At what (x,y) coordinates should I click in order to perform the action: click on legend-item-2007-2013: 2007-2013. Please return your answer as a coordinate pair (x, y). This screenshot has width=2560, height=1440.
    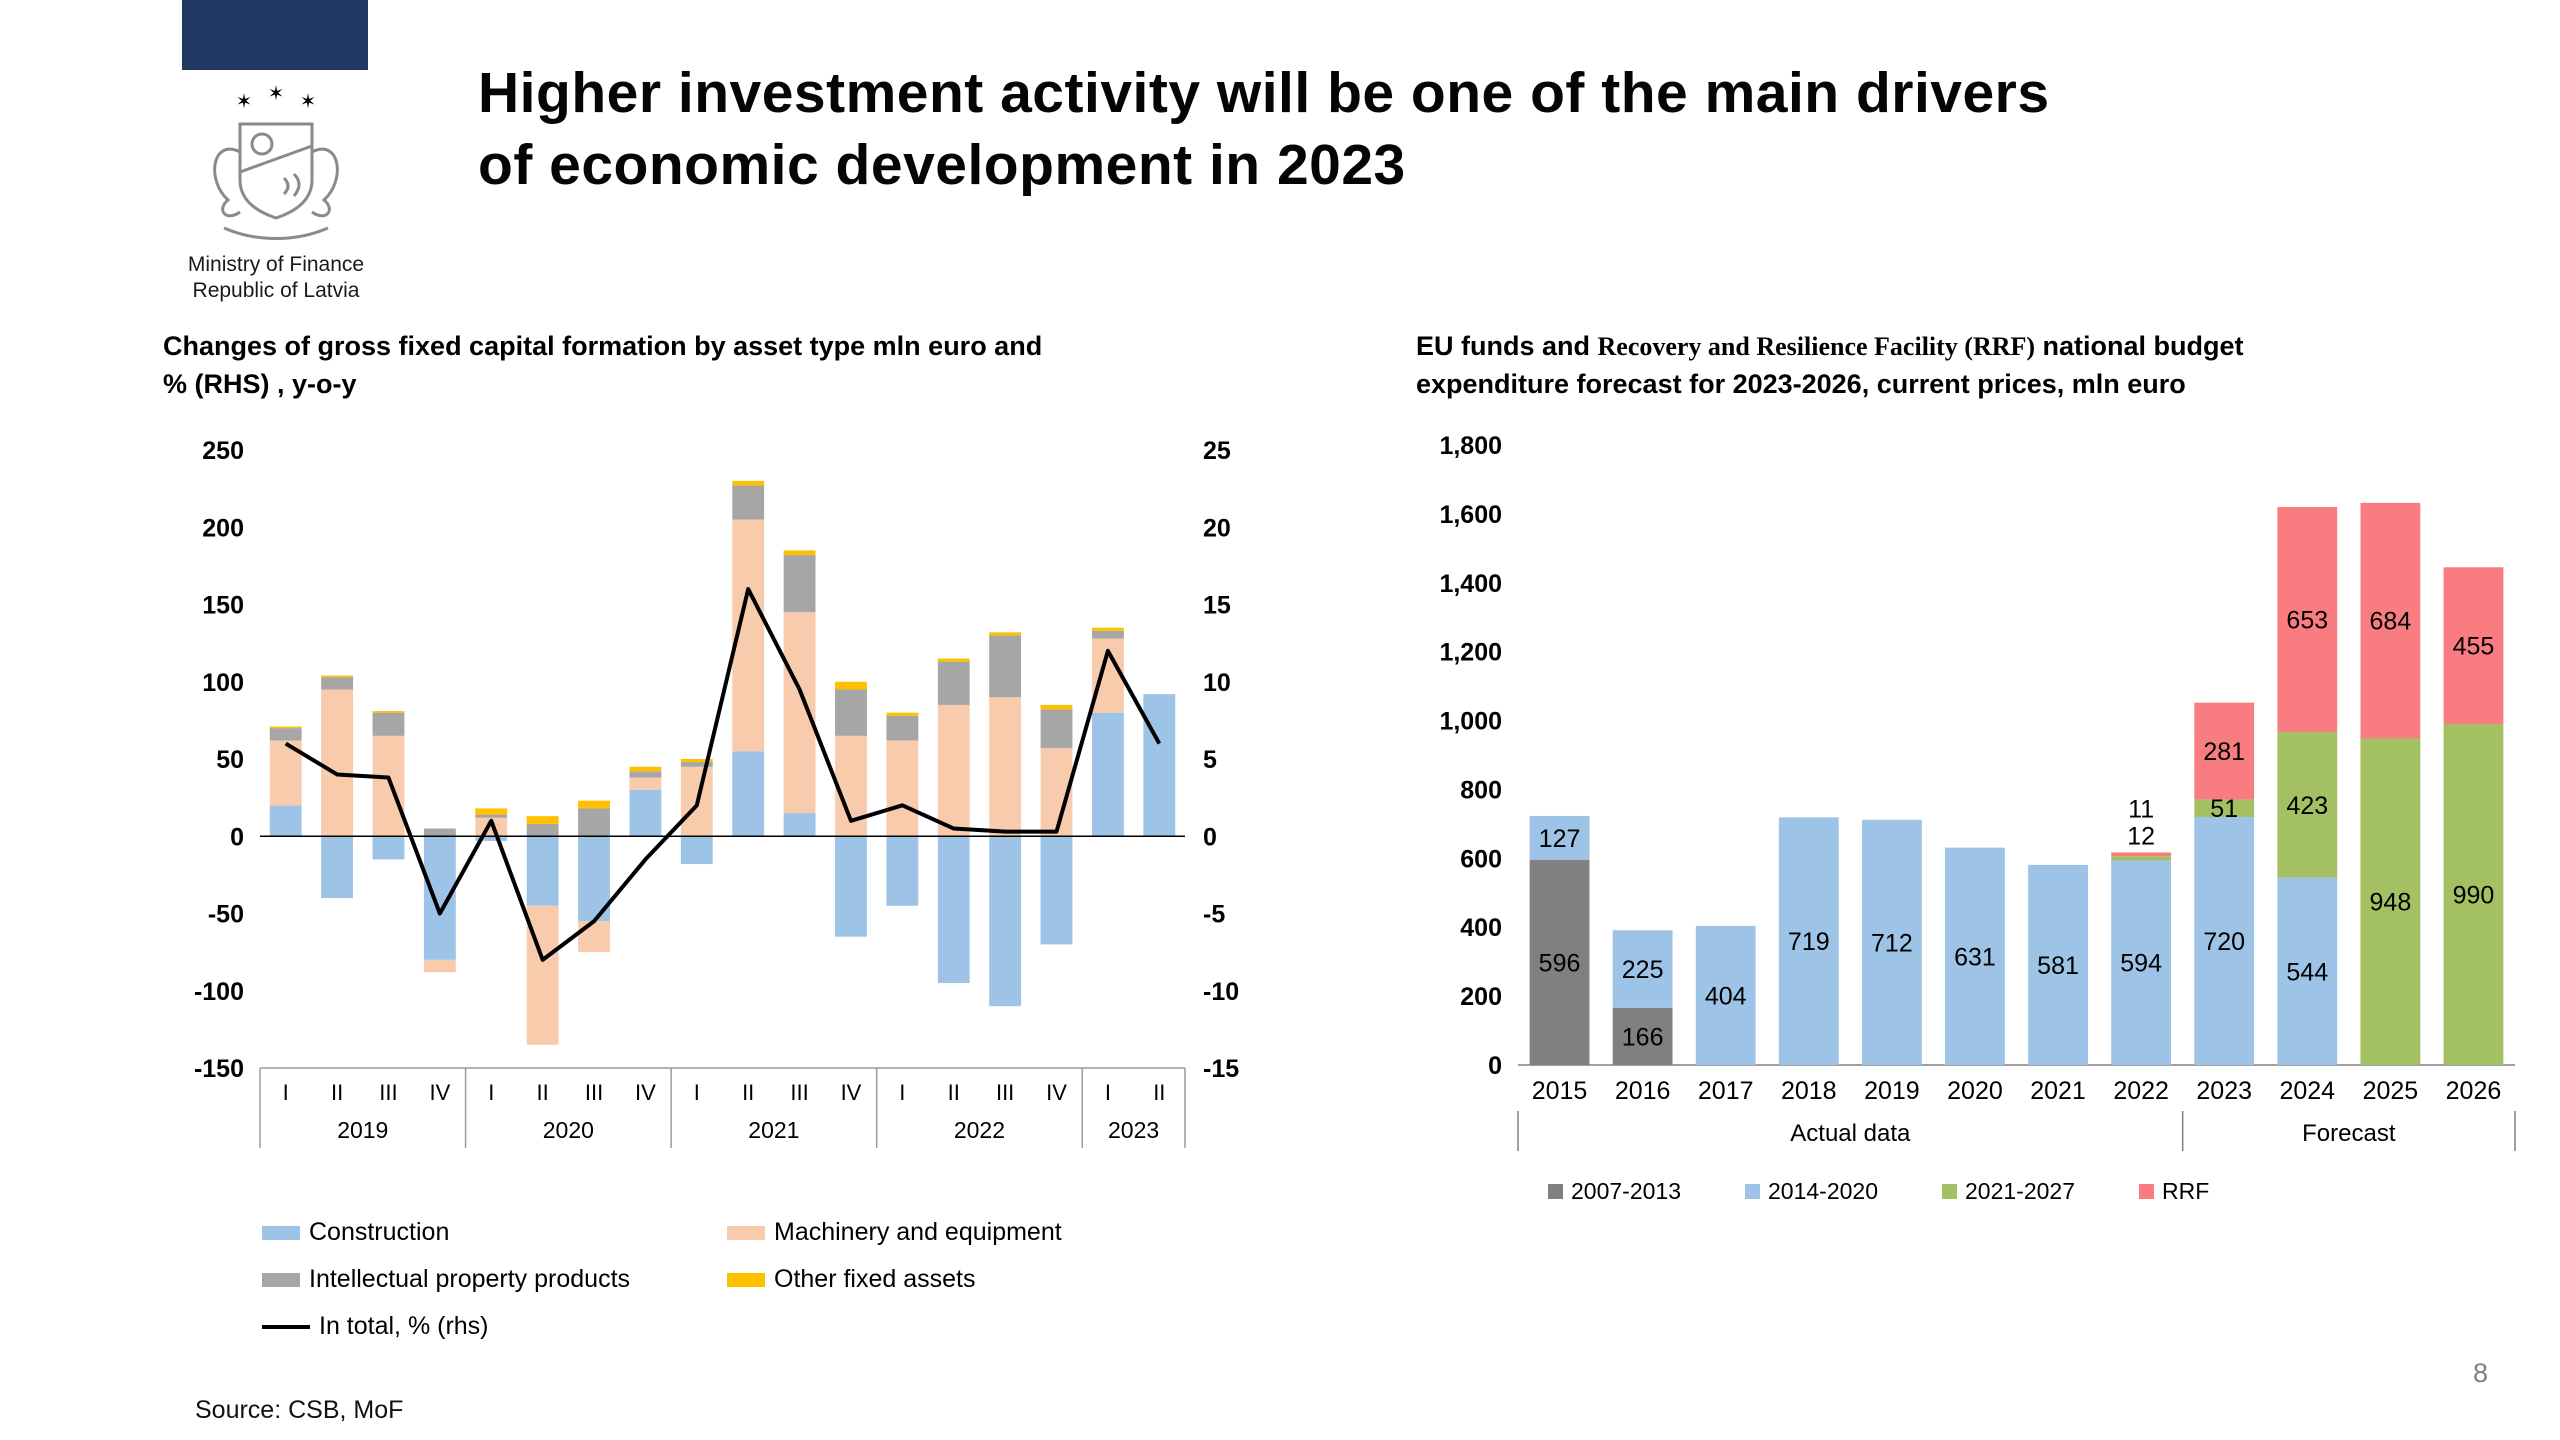
    Looking at the image, I should click on (1614, 1191).